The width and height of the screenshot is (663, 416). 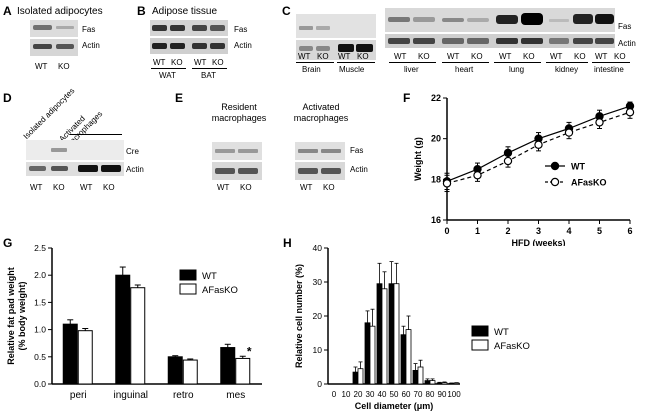 What do you see at coordinates (241, 29) in the screenshot?
I see `panel-b-band-fas: Fas` at bounding box center [241, 29].